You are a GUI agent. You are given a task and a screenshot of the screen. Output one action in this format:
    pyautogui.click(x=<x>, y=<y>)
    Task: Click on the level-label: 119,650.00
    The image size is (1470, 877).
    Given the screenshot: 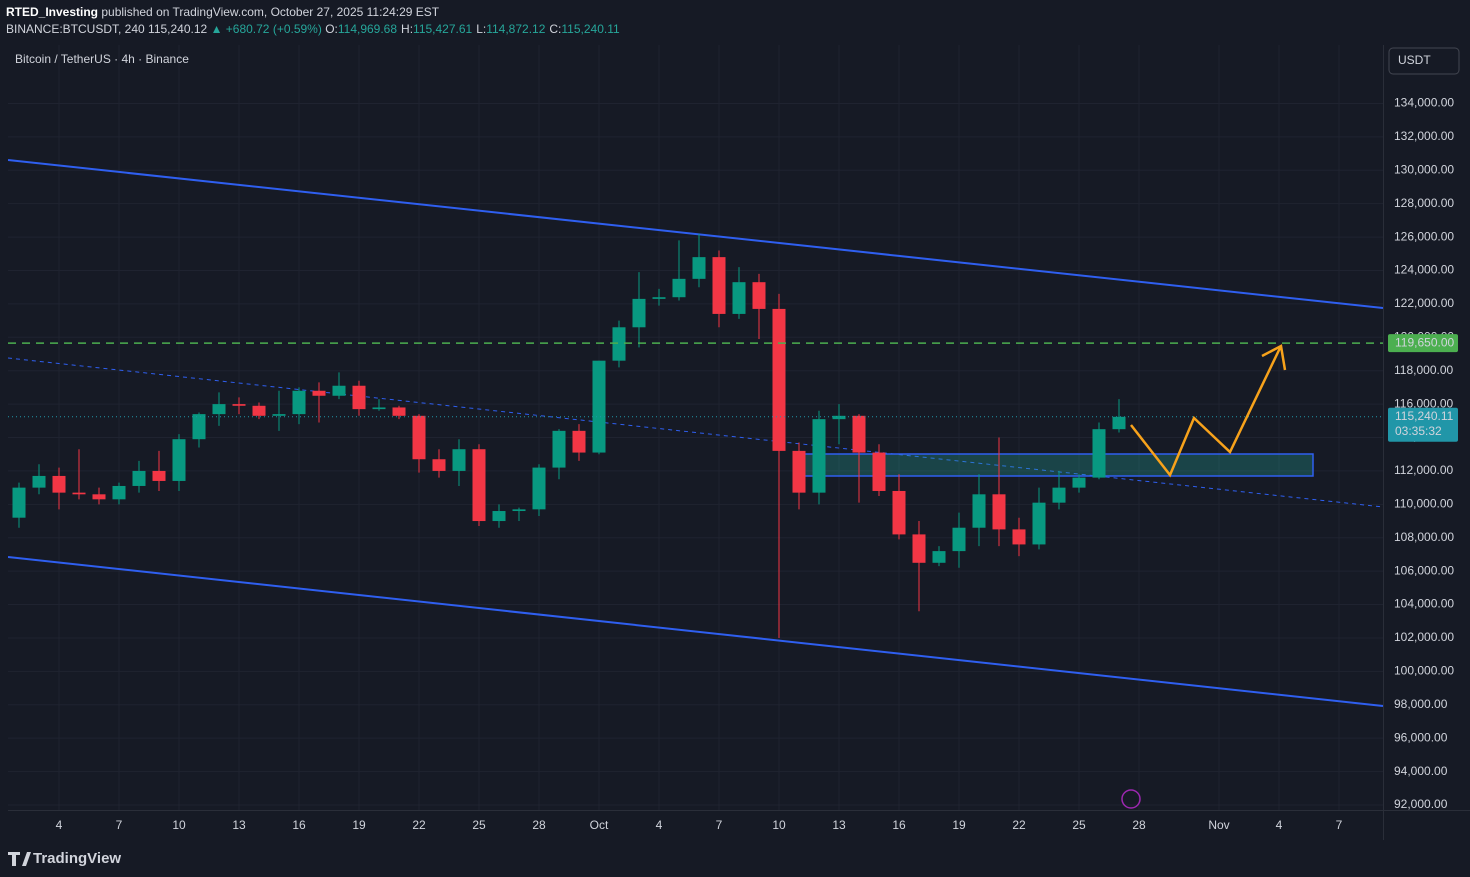 What is the action you would take?
    pyautogui.click(x=1424, y=342)
    